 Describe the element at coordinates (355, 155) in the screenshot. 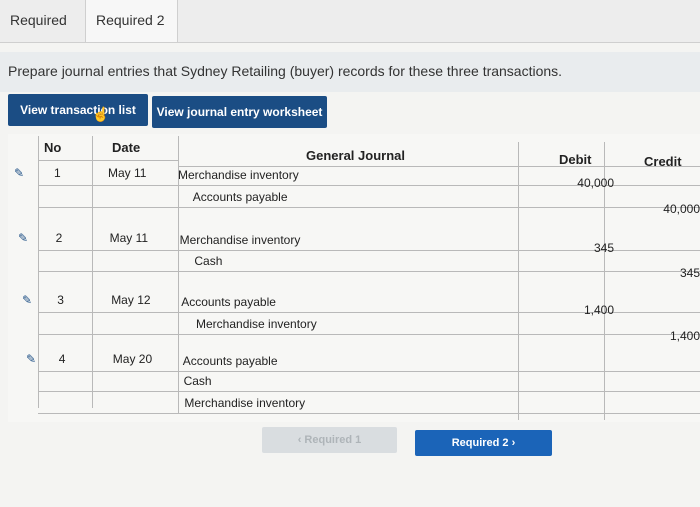

I see `header-general-journal: General Journal` at that location.